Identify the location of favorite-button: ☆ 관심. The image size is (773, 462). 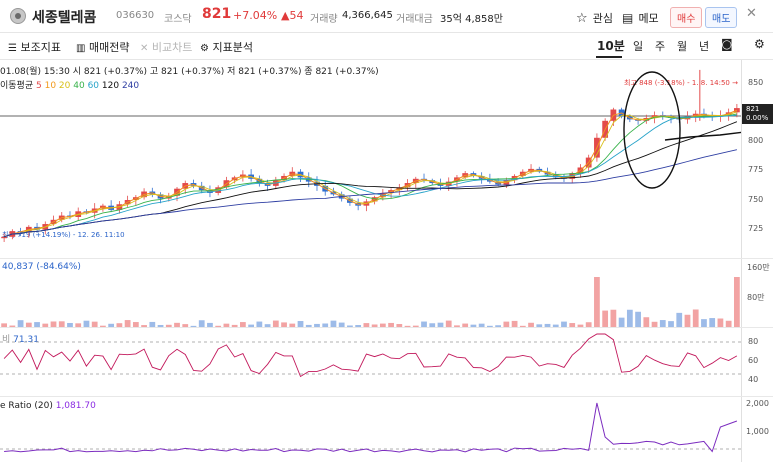
(594, 16).